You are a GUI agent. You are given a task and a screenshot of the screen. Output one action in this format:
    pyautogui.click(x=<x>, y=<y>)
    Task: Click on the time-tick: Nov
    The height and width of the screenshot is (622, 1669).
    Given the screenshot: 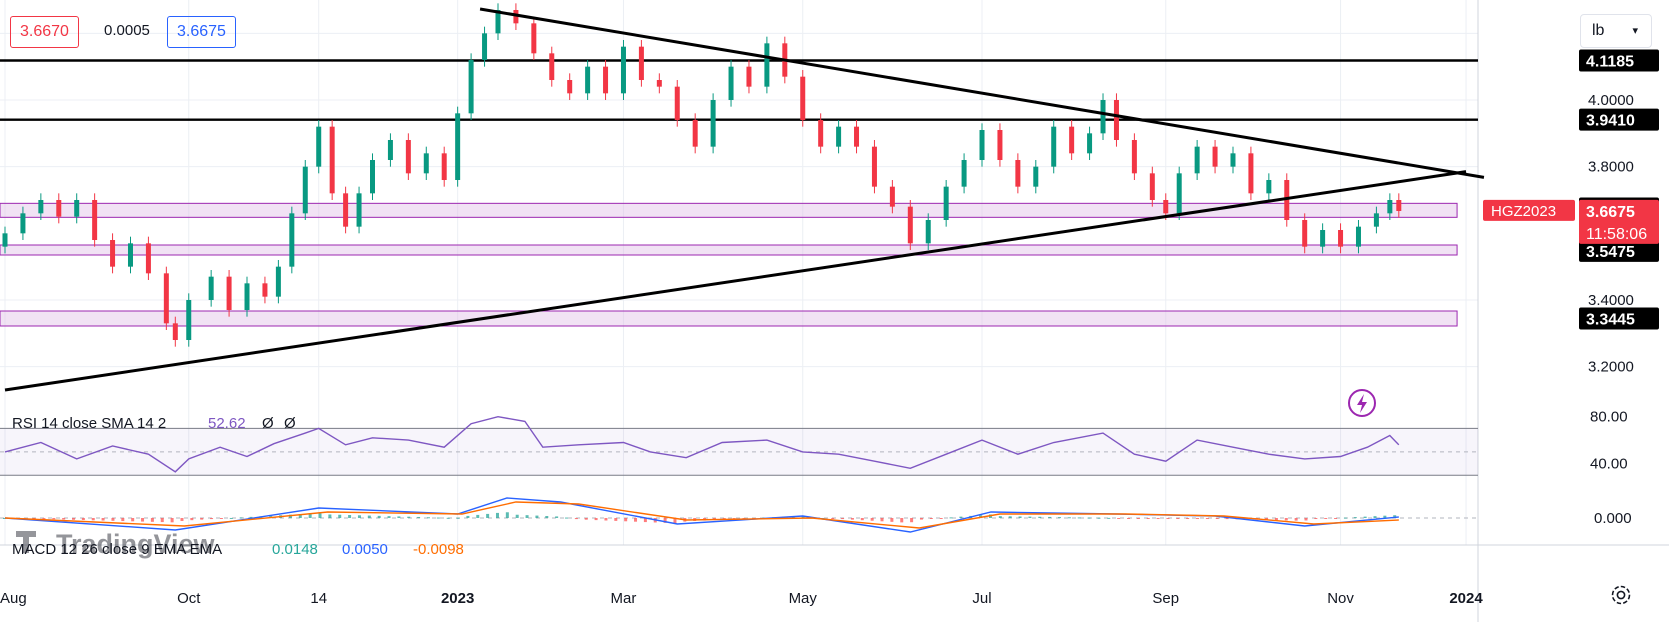 What is the action you would take?
    pyautogui.click(x=1340, y=598)
    